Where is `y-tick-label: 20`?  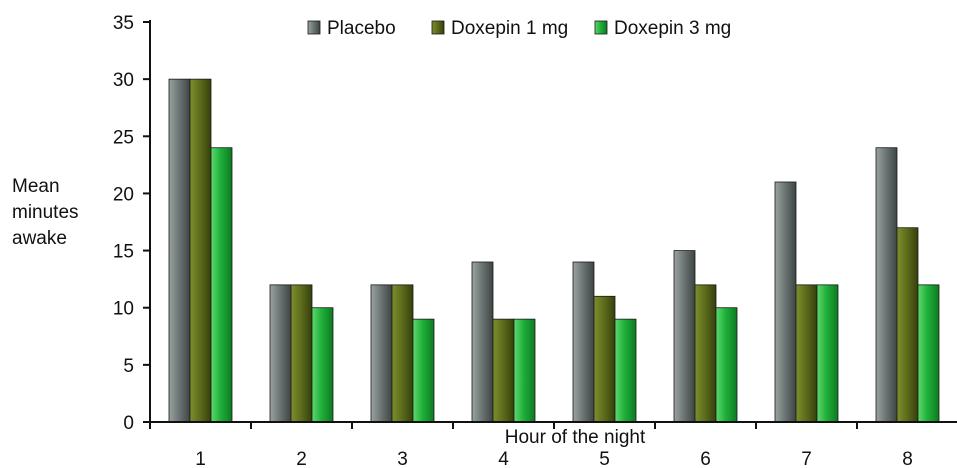
y-tick-label: 20 is located at coordinates (123, 194).